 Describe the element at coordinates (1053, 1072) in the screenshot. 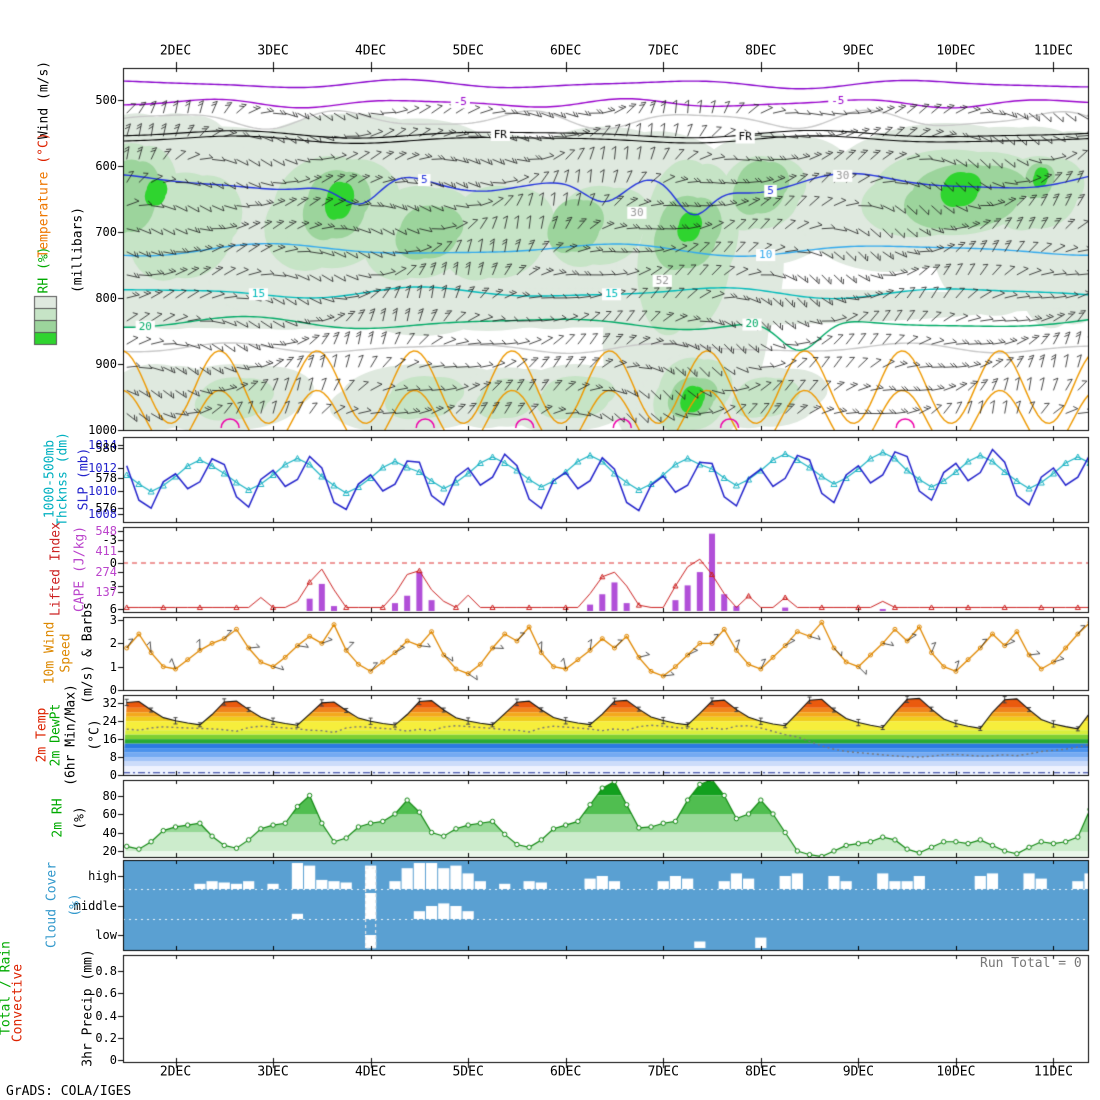

I see `date-label-bottom: 11DEC` at that location.